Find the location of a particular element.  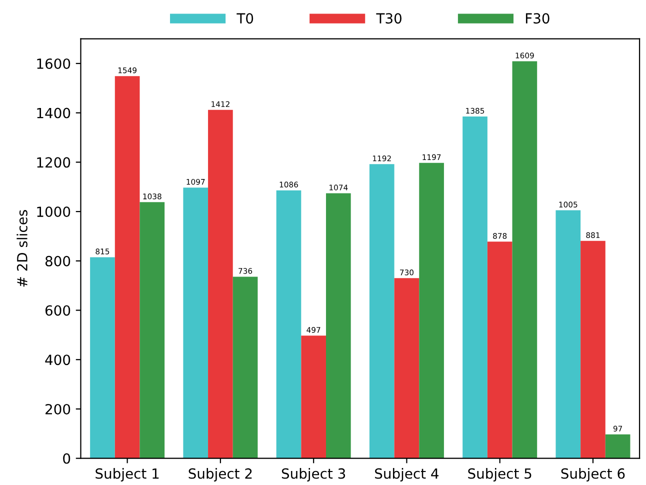

x-tick-label: Subject 6 is located at coordinates (593, 475).